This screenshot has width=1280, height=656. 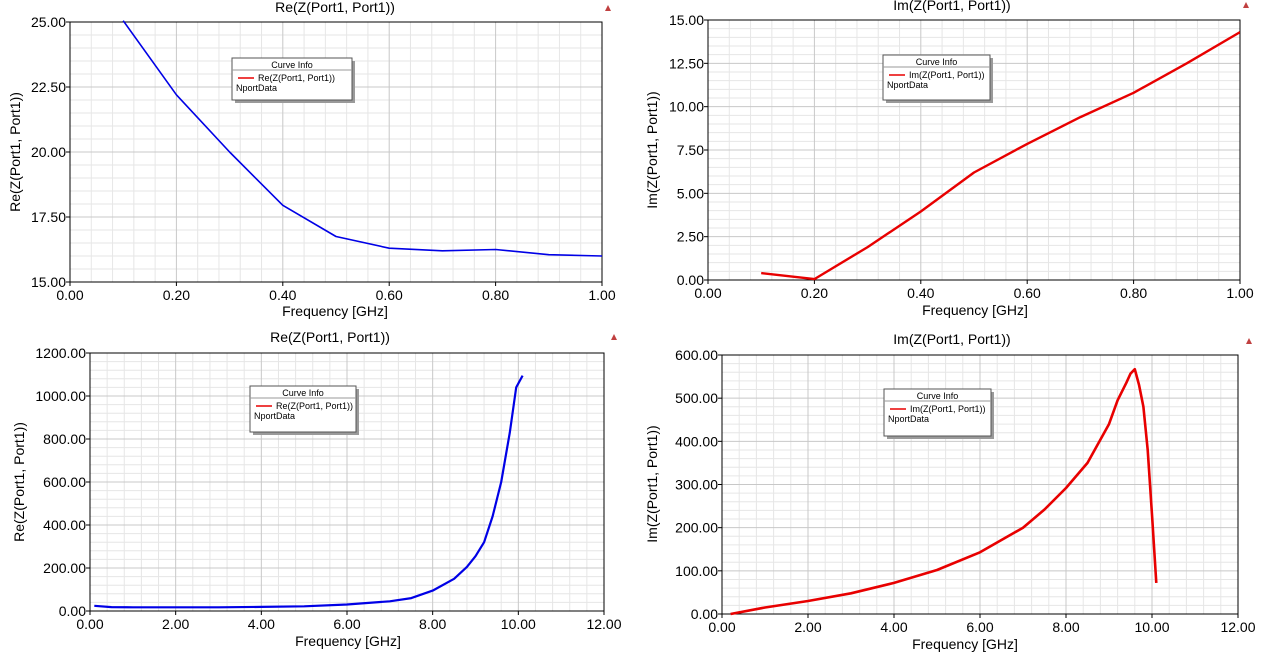 I want to click on y-tick-label: 7.50, so click(x=690, y=150).